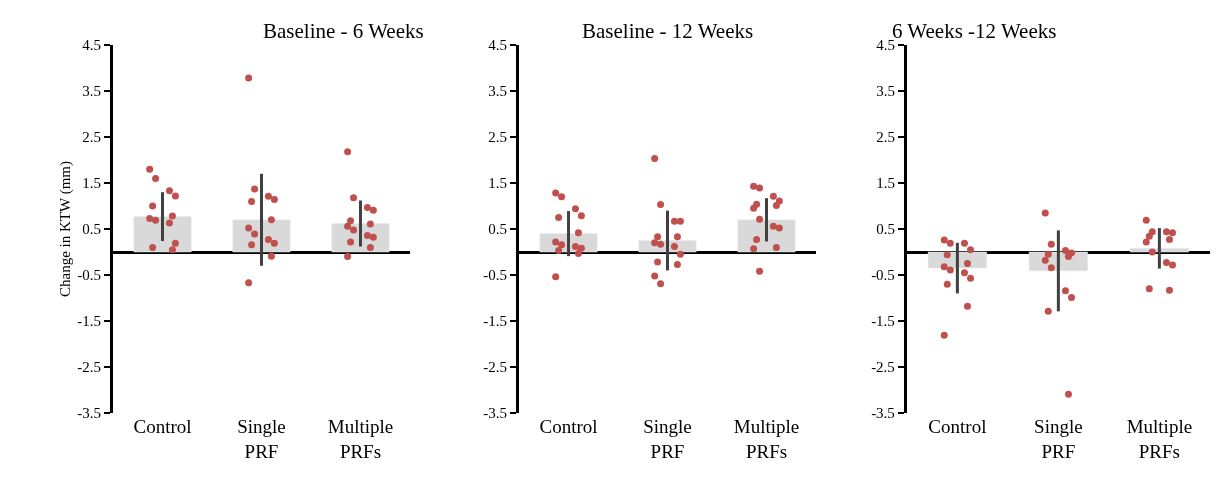 Image resolution: width=1232 pixels, height=488 pixels. What do you see at coordinates (974, 31) in the screenshot?
I see `chart-title: 6 Weeks -12 Weeks` at bounding box center [974, 31].